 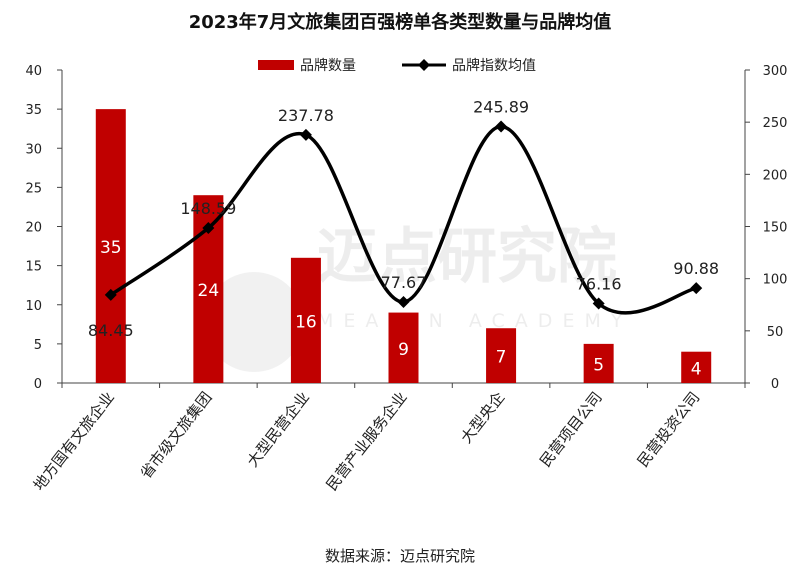 I want to click on bar-value-label: 7, so click(x=501, y=358).